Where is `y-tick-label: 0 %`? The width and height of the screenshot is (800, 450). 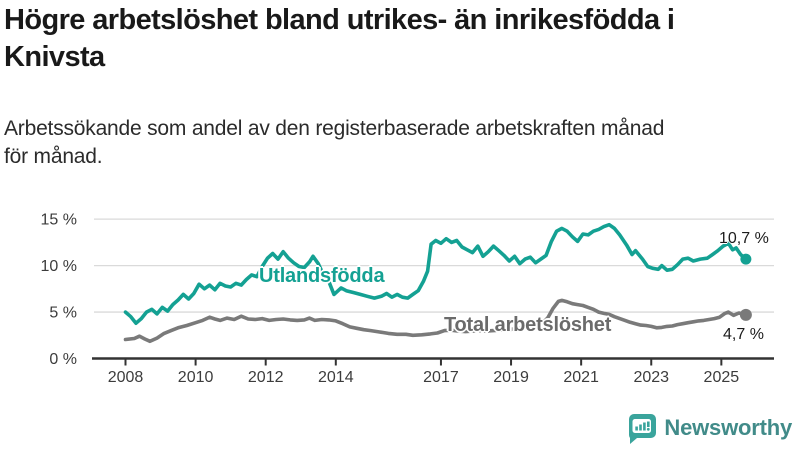 y-tick-label: 0 % is located at coordinates (63, 359).